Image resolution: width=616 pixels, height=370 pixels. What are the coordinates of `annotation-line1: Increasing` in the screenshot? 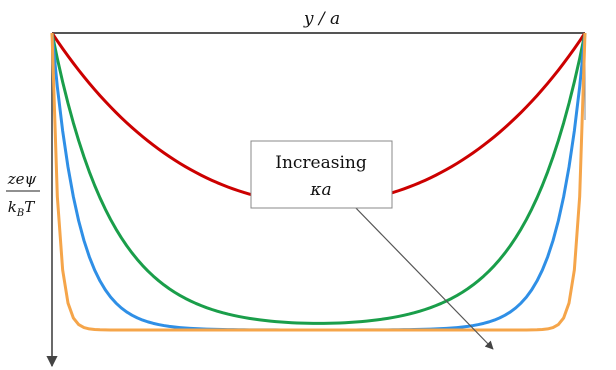 It's located at (321, 163).